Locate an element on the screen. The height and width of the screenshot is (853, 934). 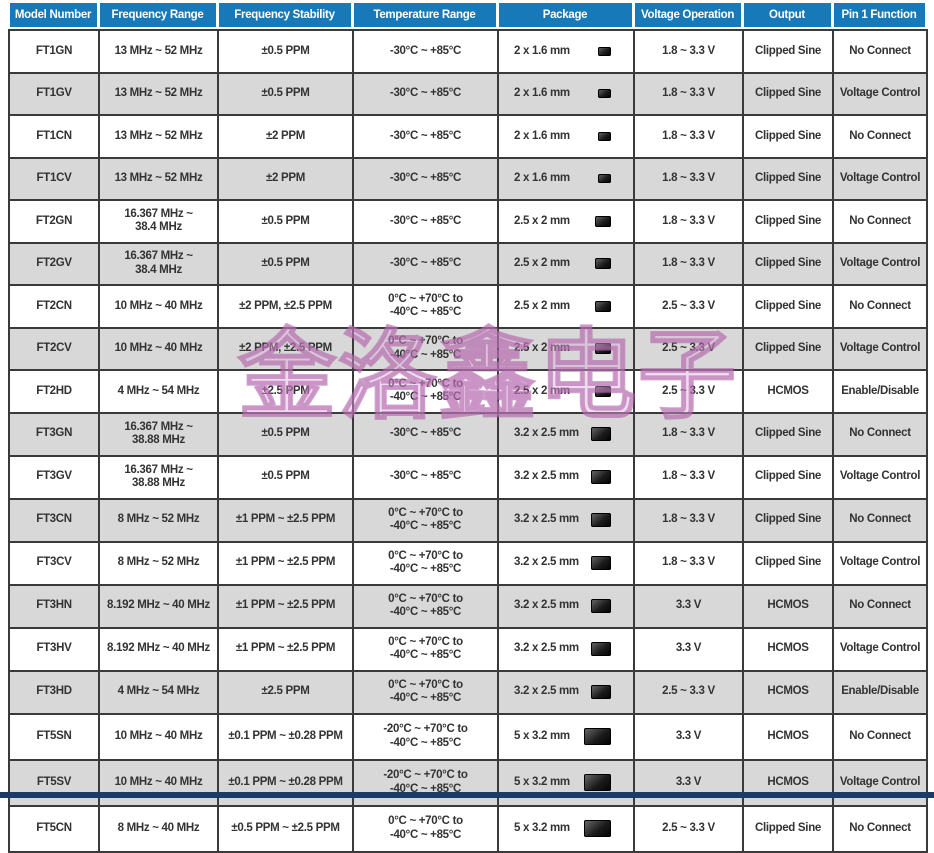
cell-temperature-range: -20°C ~ +70°C to -40°C ~ +85°C is located at coordinates (425, 782).